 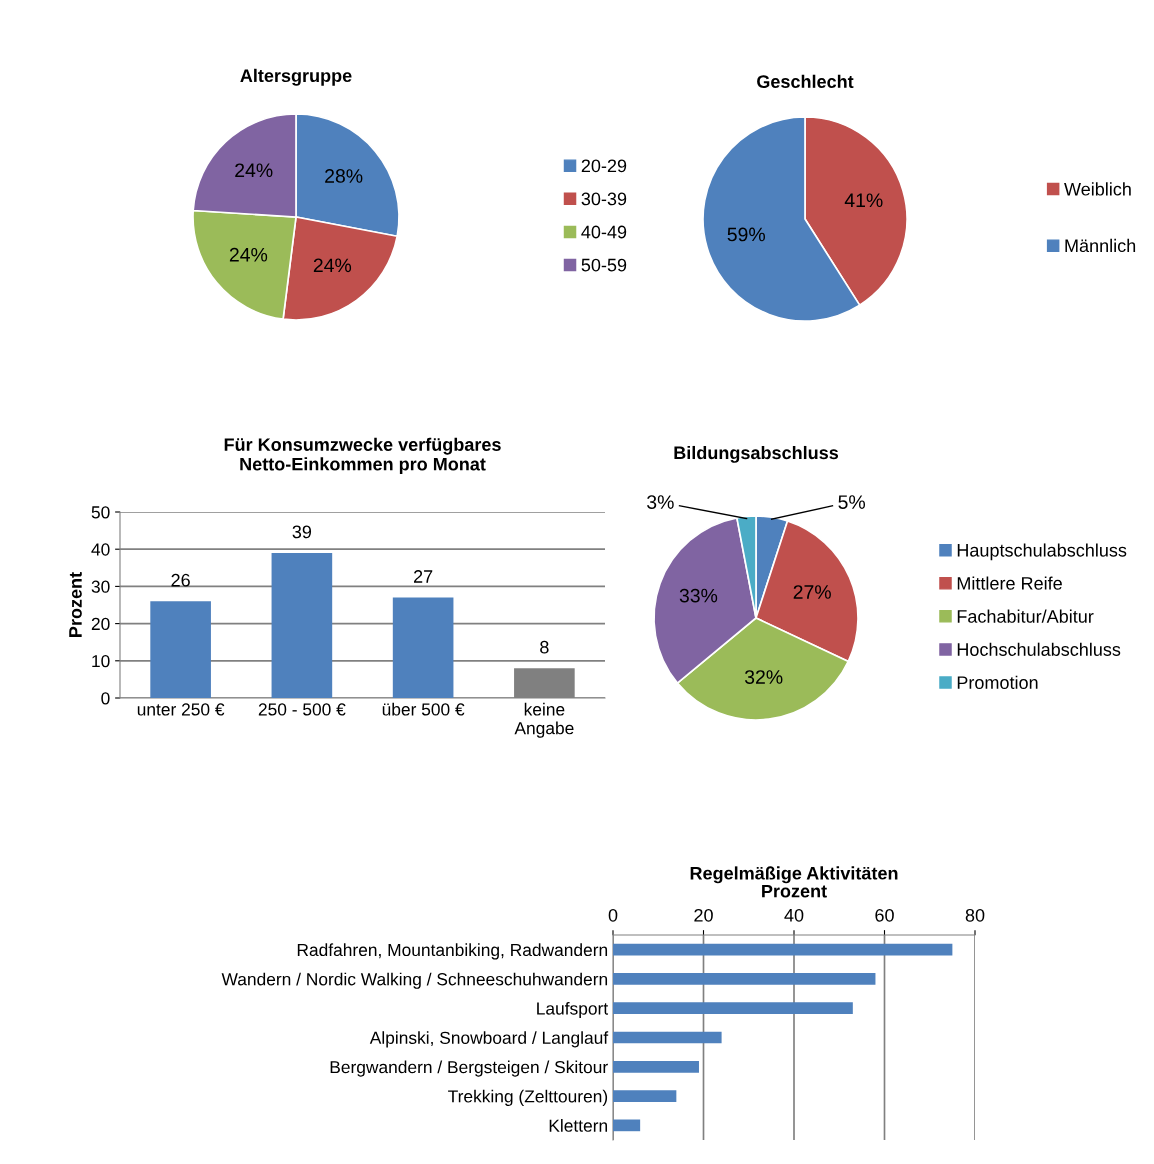 I want to click on x-tick-label: 60, so click(x=884, y=915).